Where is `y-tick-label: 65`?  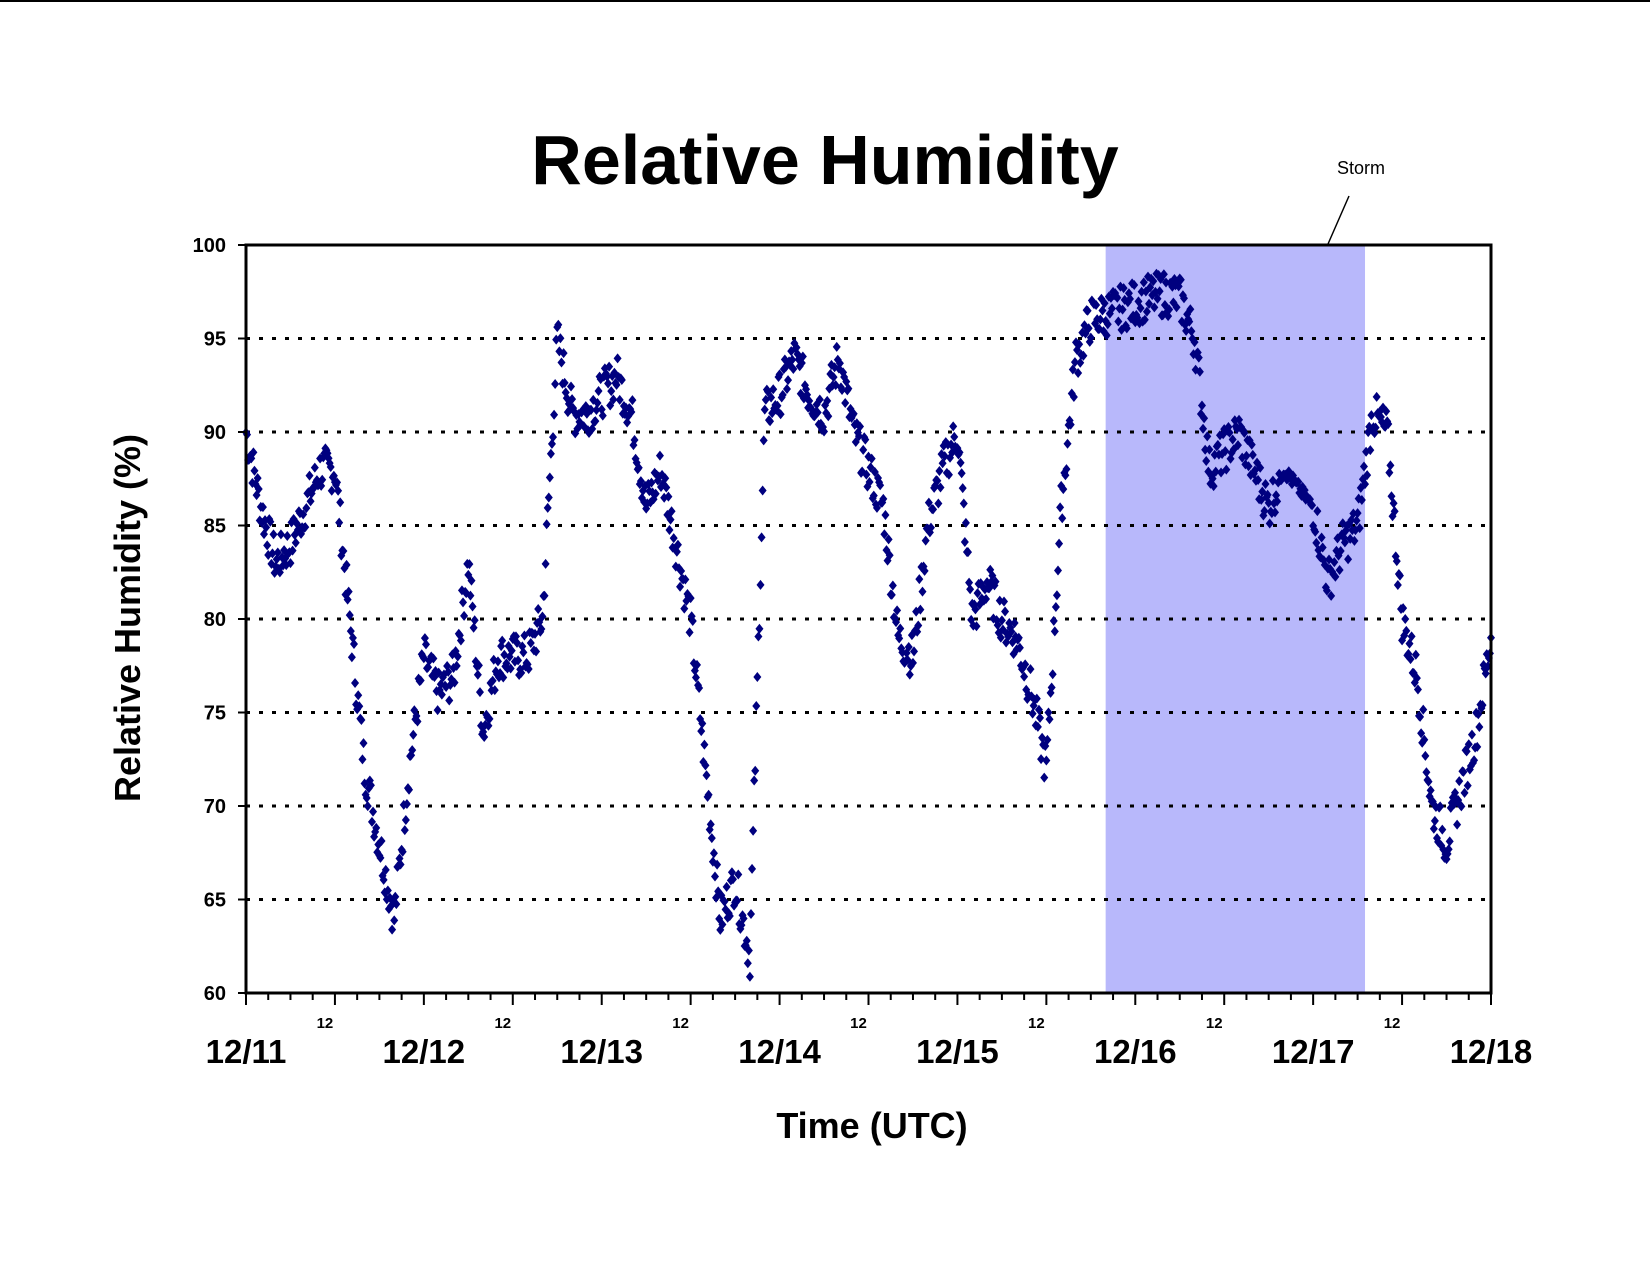 y-tick-label: 65 is located at coordinates (215, 901).